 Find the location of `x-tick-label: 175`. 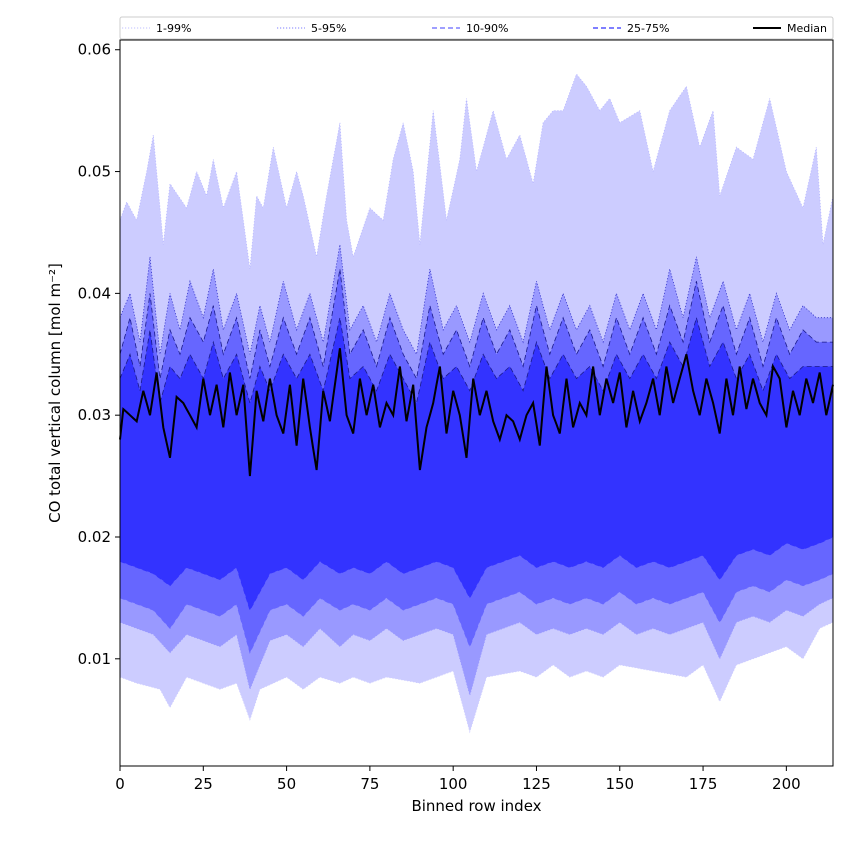

x-tick-label: 175 is located at coordinates (703, 784).